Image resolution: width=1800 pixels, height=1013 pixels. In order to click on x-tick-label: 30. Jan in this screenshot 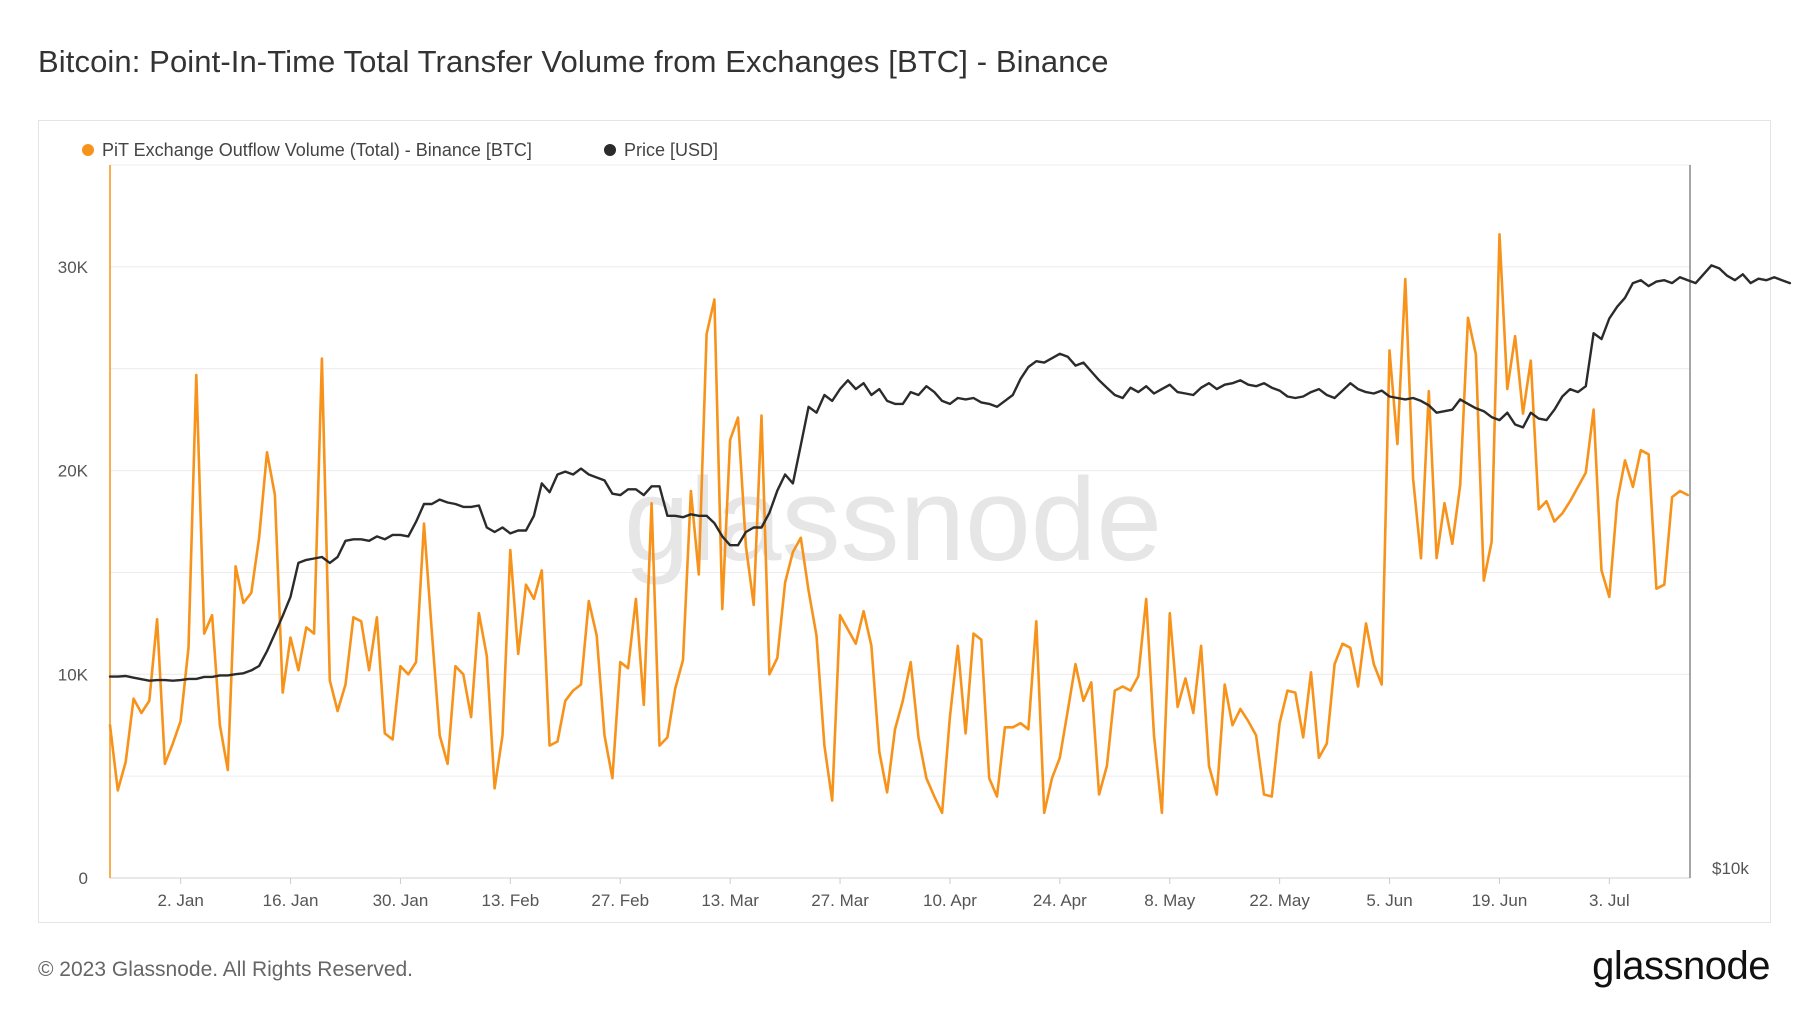, I will do `click(401, 900)`.